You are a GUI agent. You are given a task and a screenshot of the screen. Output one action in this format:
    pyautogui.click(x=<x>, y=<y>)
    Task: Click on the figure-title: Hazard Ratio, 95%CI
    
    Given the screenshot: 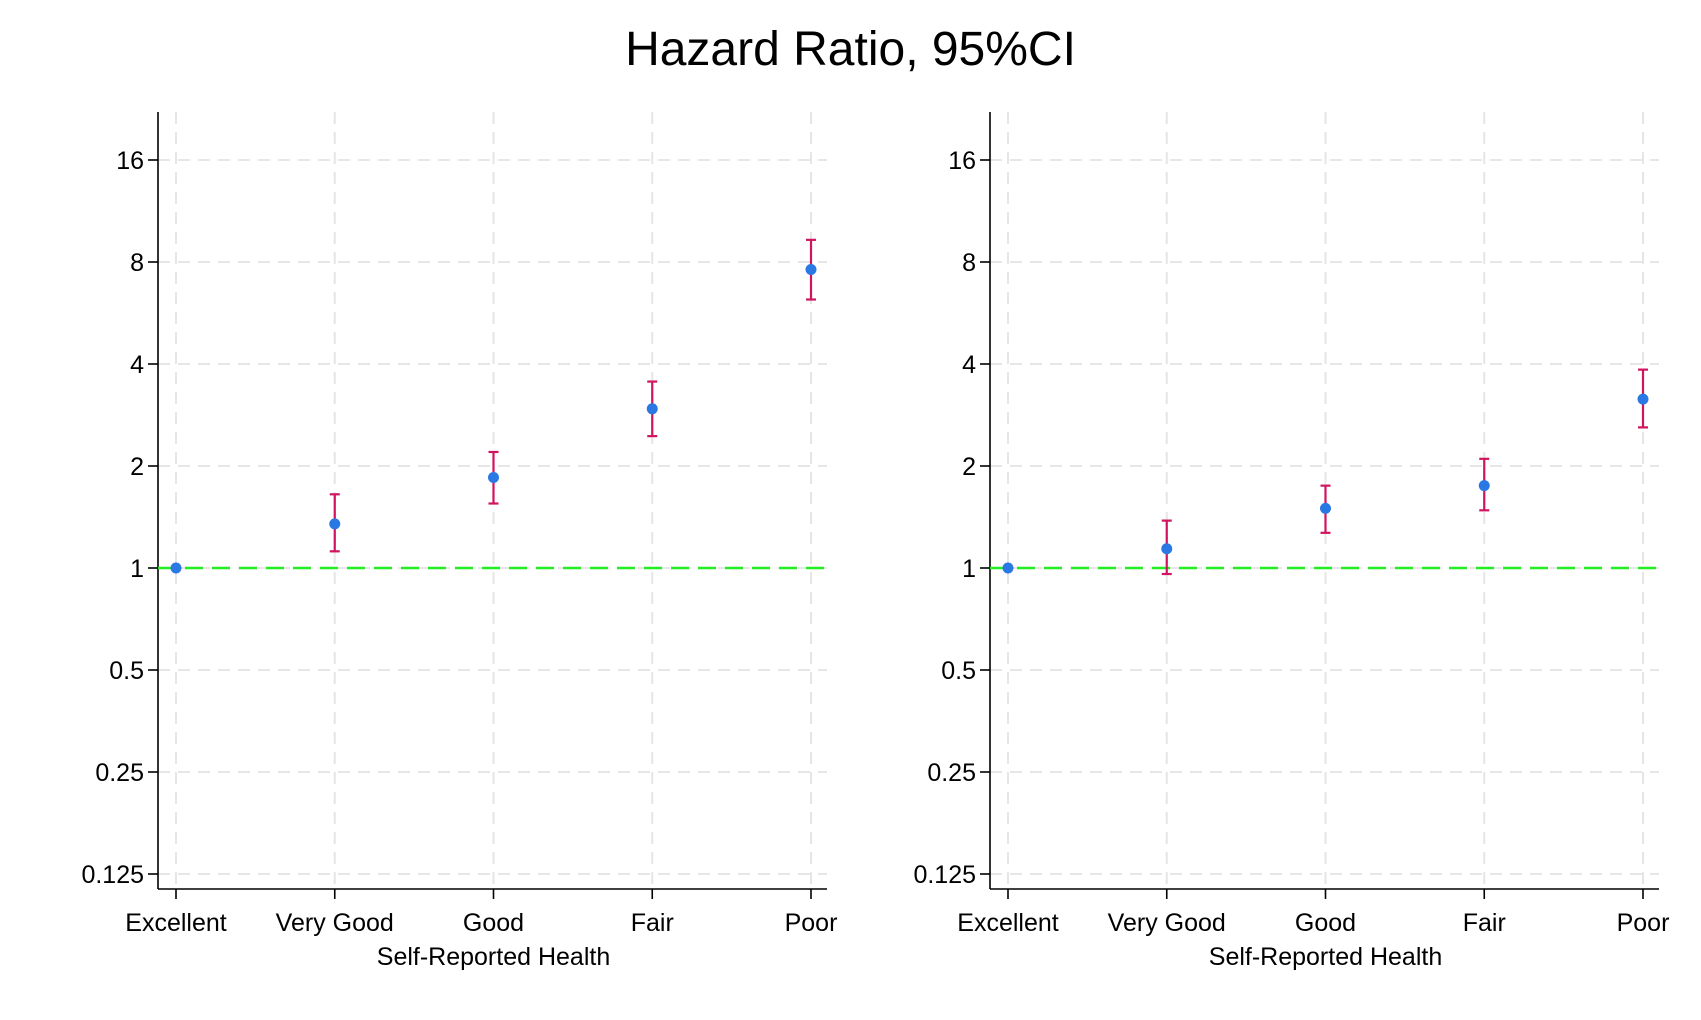 What is the action you would take?
    pyautogui.click(x=850, y=49)
    